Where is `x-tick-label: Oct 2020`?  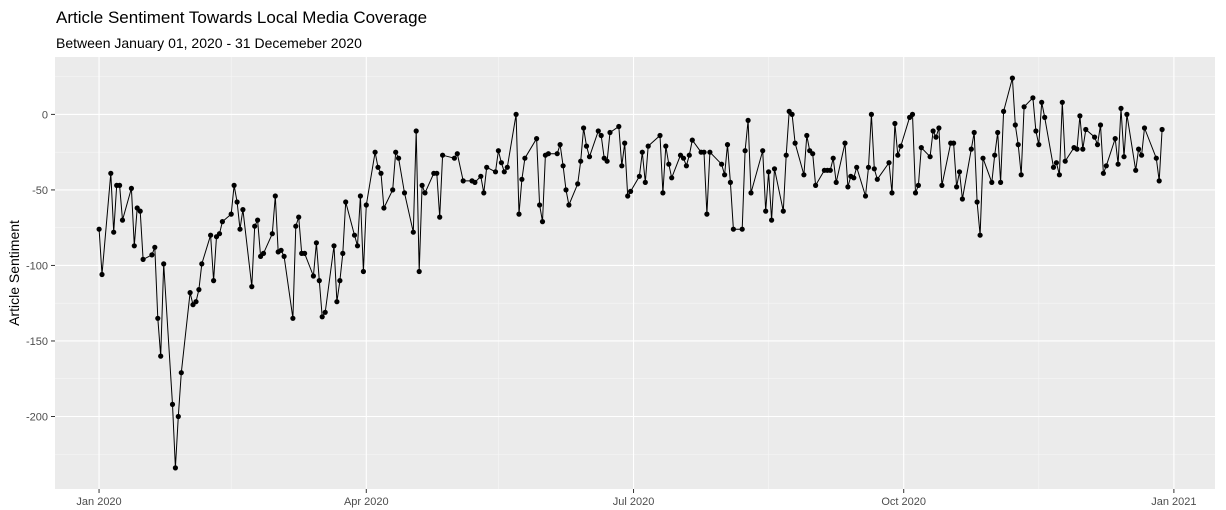 x-tick-label: Oct 2020 is located at coordinates (903, 502).